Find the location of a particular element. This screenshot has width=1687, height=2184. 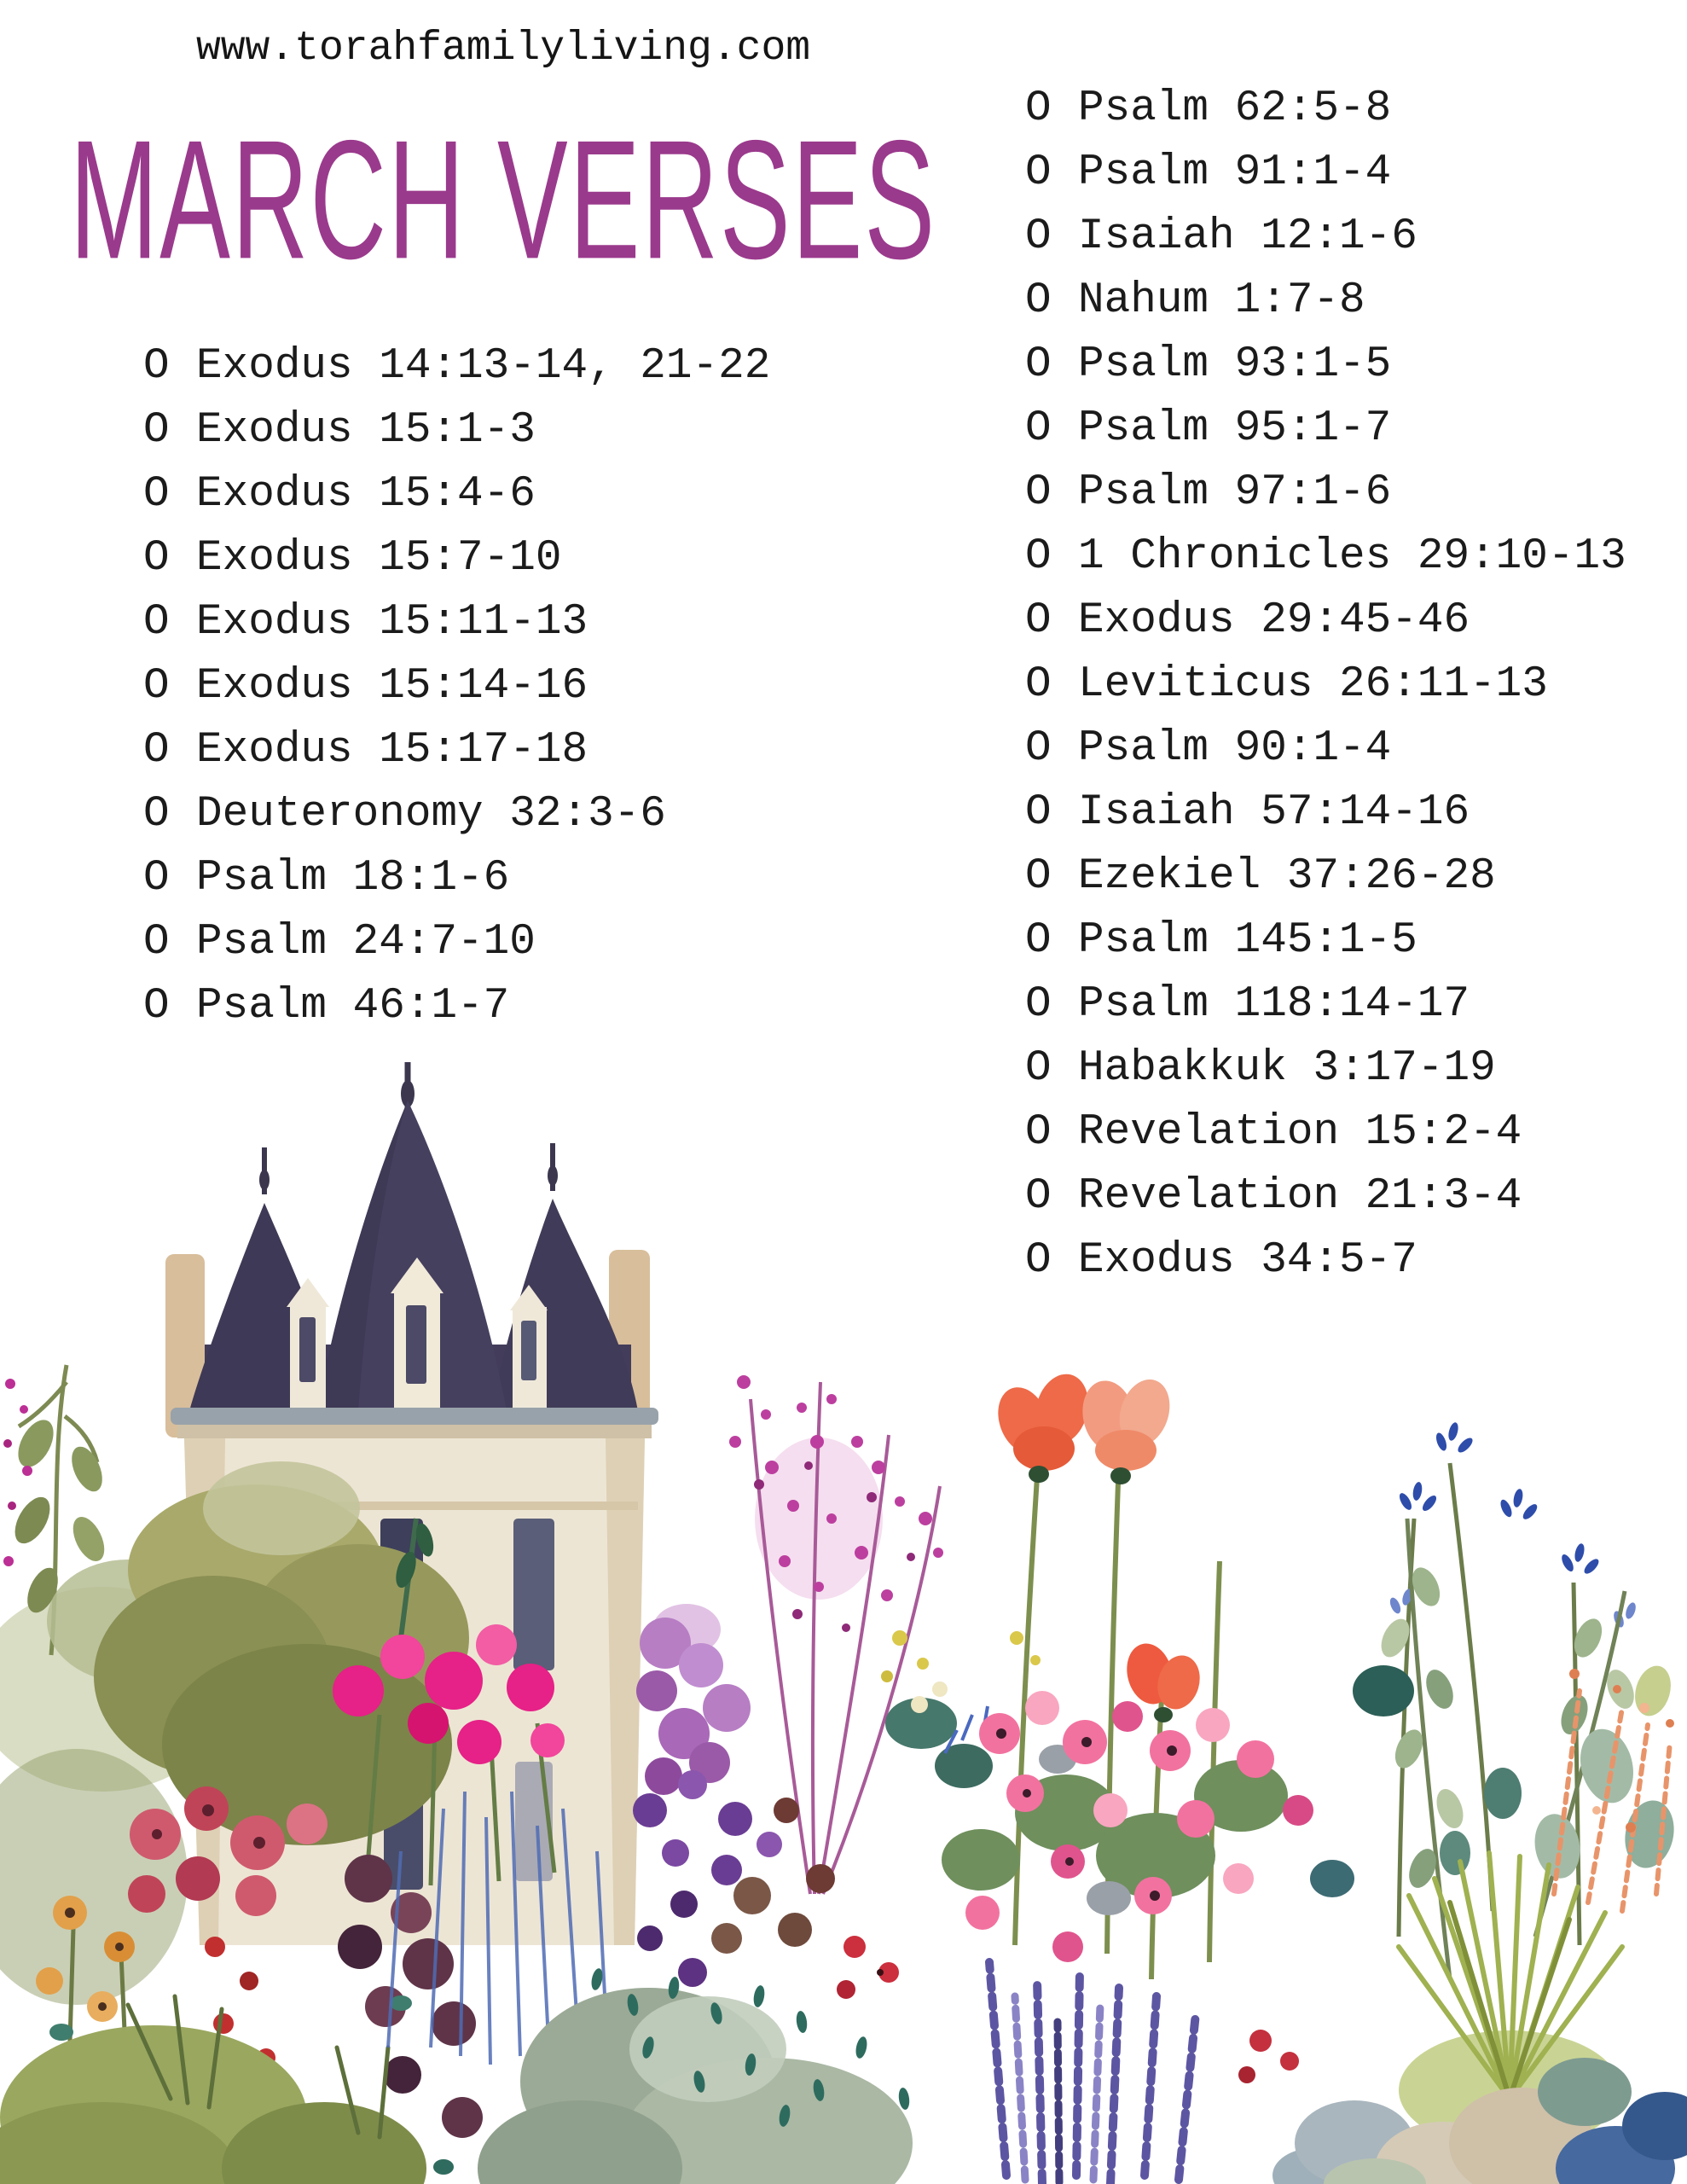

verse-item: O Deuteronomy 32:3-6 is located at coordinates (456, 814).